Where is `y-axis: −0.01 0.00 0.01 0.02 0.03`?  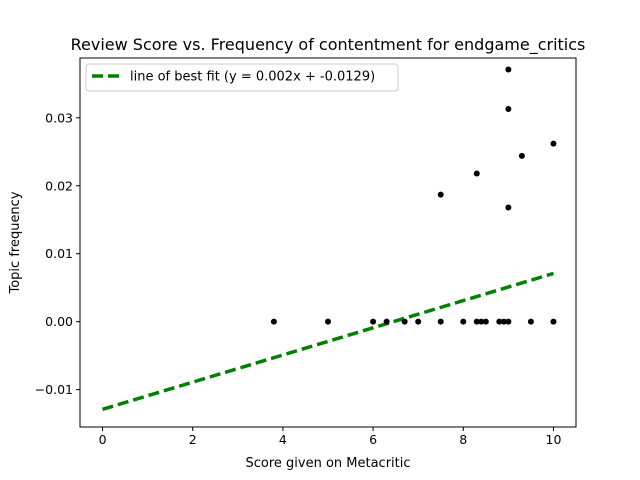
y-axis: −0.01 0.00 0.01 0.02 0.03 is located at coordinates (57, 253).